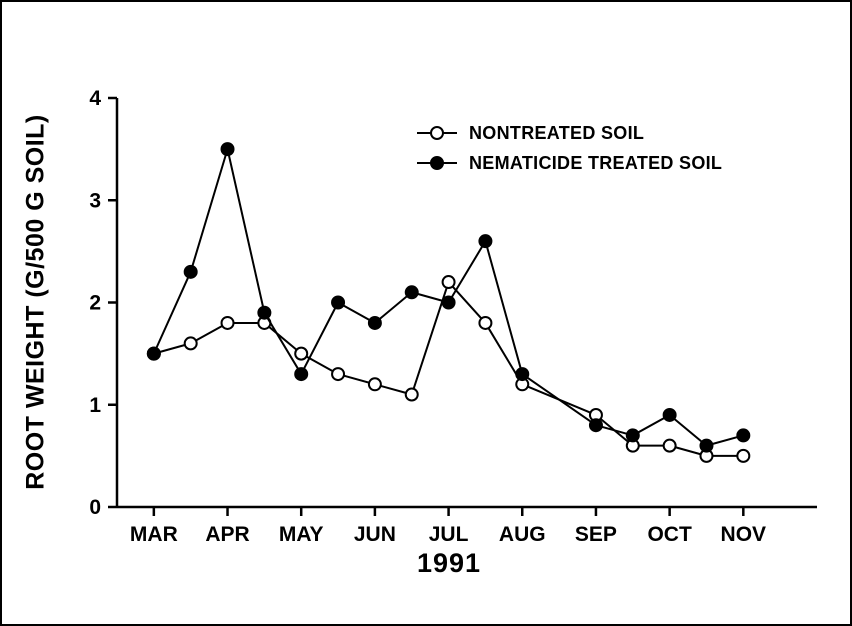 The width and height of the screenshot is (852, 626). Describe the element at coordinates (95, 200) in the screenshot. I see `y-tick-label: 3` at that location.